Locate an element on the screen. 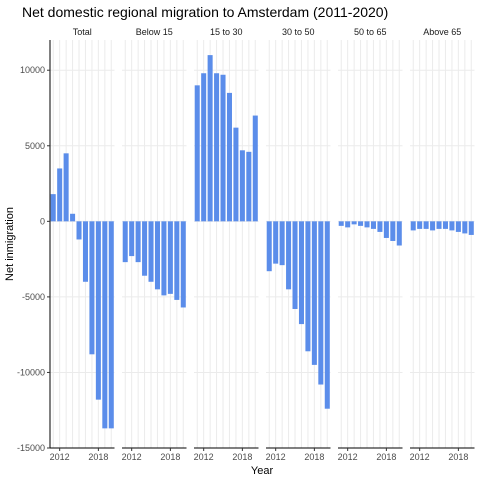  x-axis-title: Year is located at coordinates (262, 471).